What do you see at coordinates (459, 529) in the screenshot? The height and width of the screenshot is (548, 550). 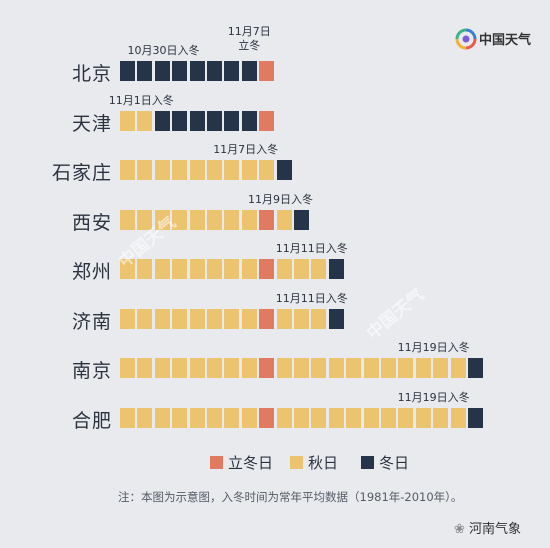 I see `wechat-icon: ❀` at bounding box center [459, 529].